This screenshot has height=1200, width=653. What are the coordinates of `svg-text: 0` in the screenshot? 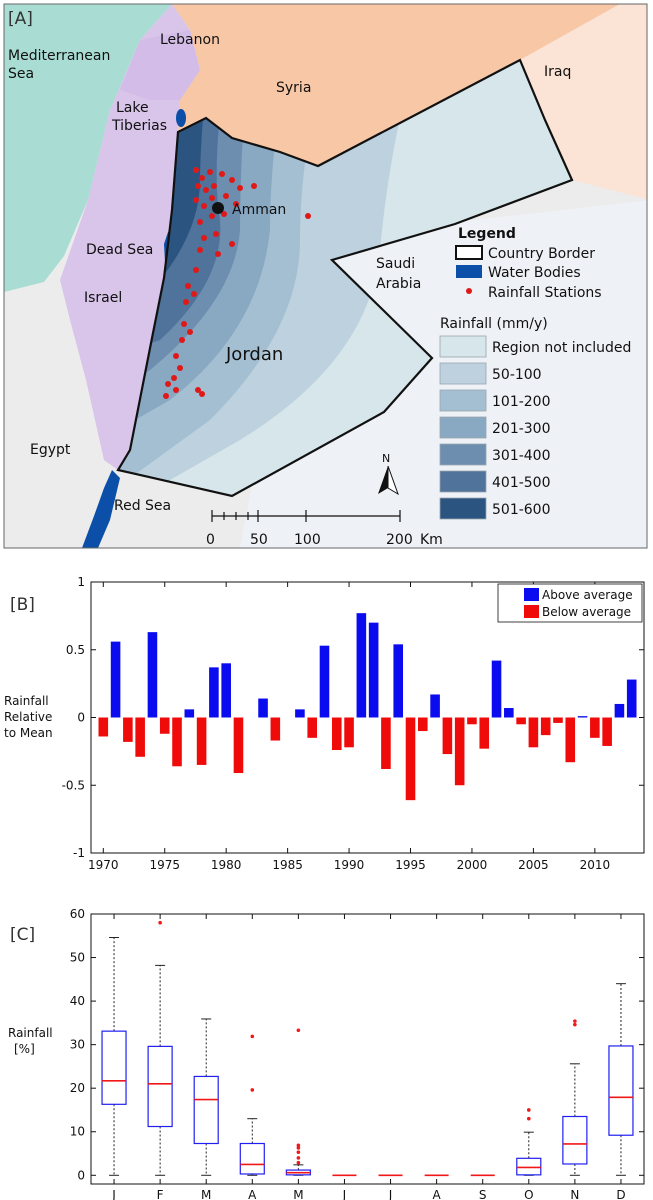 It's located at (210, 540).